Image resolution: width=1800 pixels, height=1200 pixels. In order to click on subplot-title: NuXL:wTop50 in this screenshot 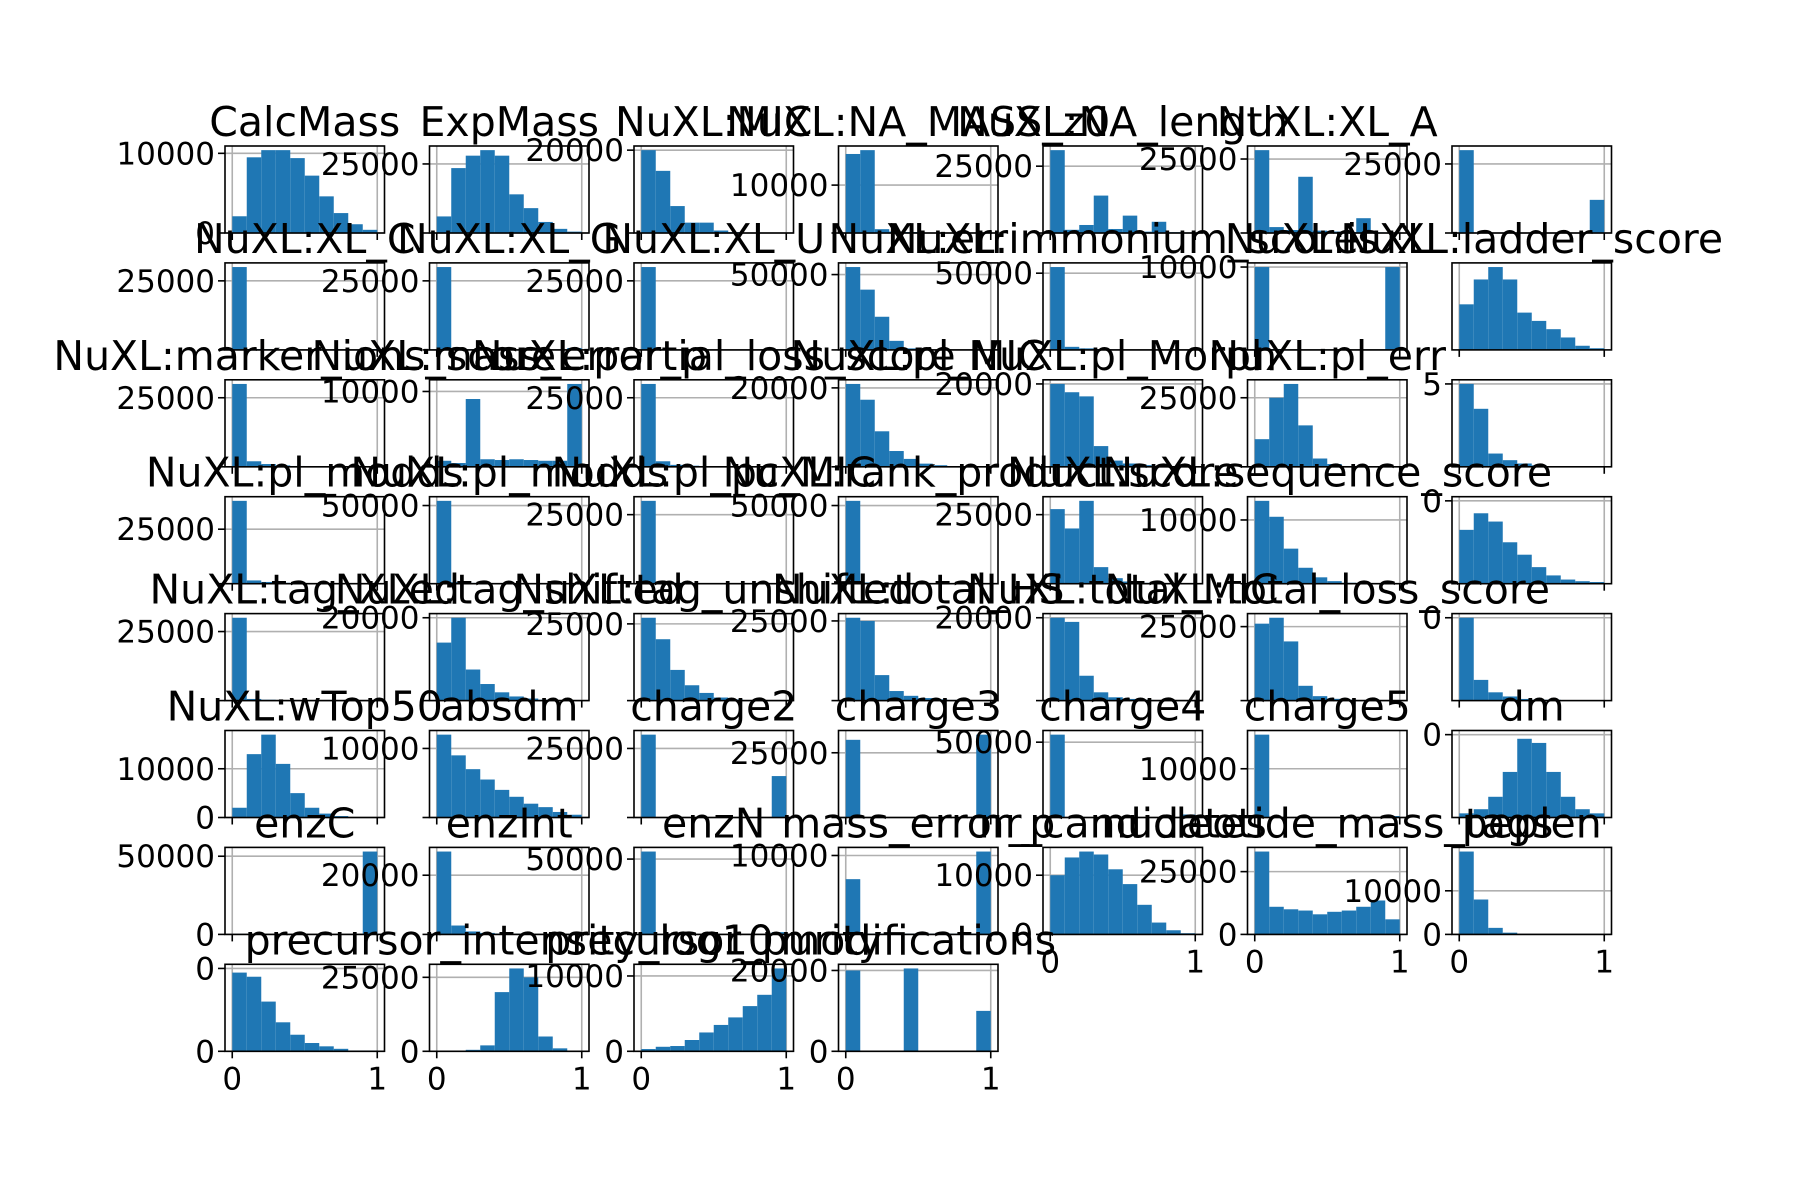, I will do `click(305, 707)`.